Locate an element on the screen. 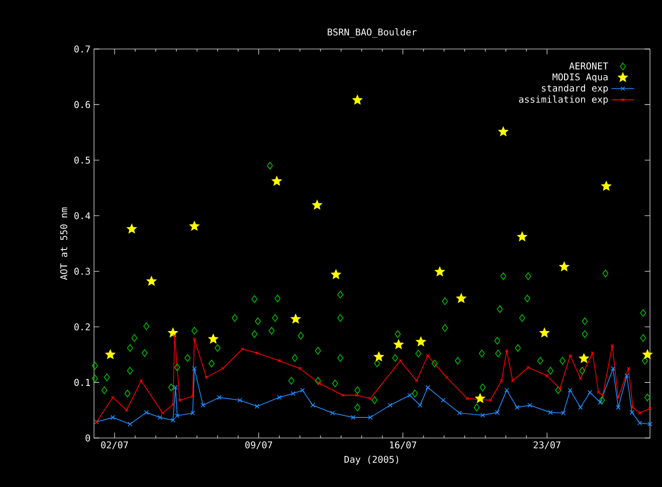 This screenshot has width=662, height=487. y-tick-label: 0.2 is located at coordinates (82, 326).